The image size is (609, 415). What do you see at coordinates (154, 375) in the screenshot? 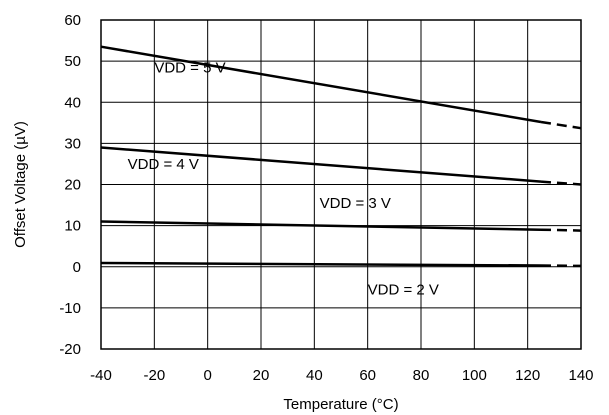
I see `x-tick-label: -20` at bounding box center [154, 375].